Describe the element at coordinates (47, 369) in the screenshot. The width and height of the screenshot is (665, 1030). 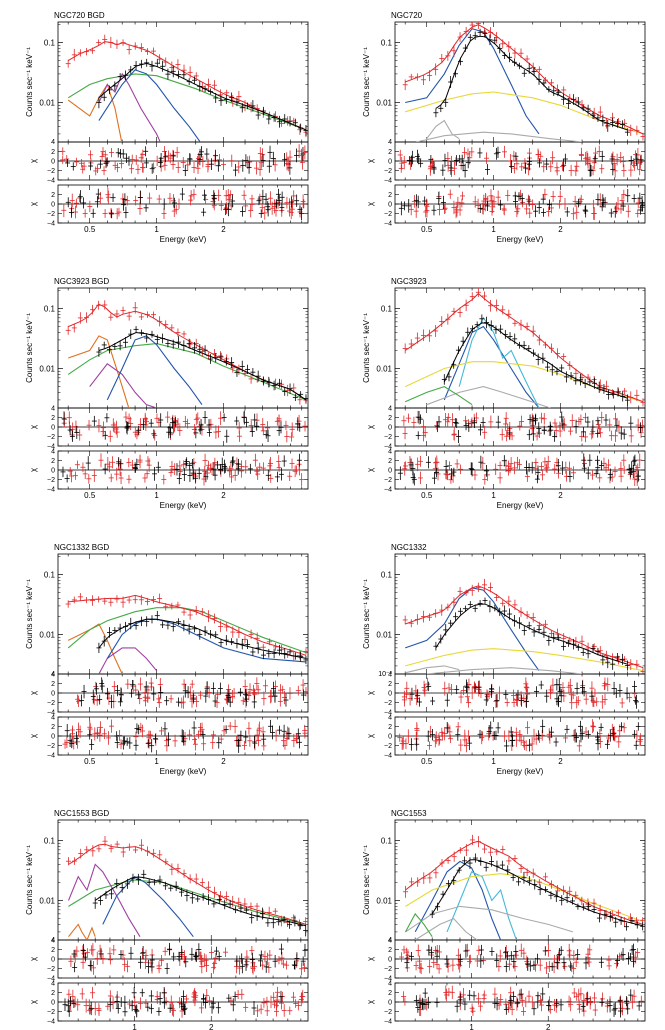
I see `y-tick-label: 0.01` at that location.